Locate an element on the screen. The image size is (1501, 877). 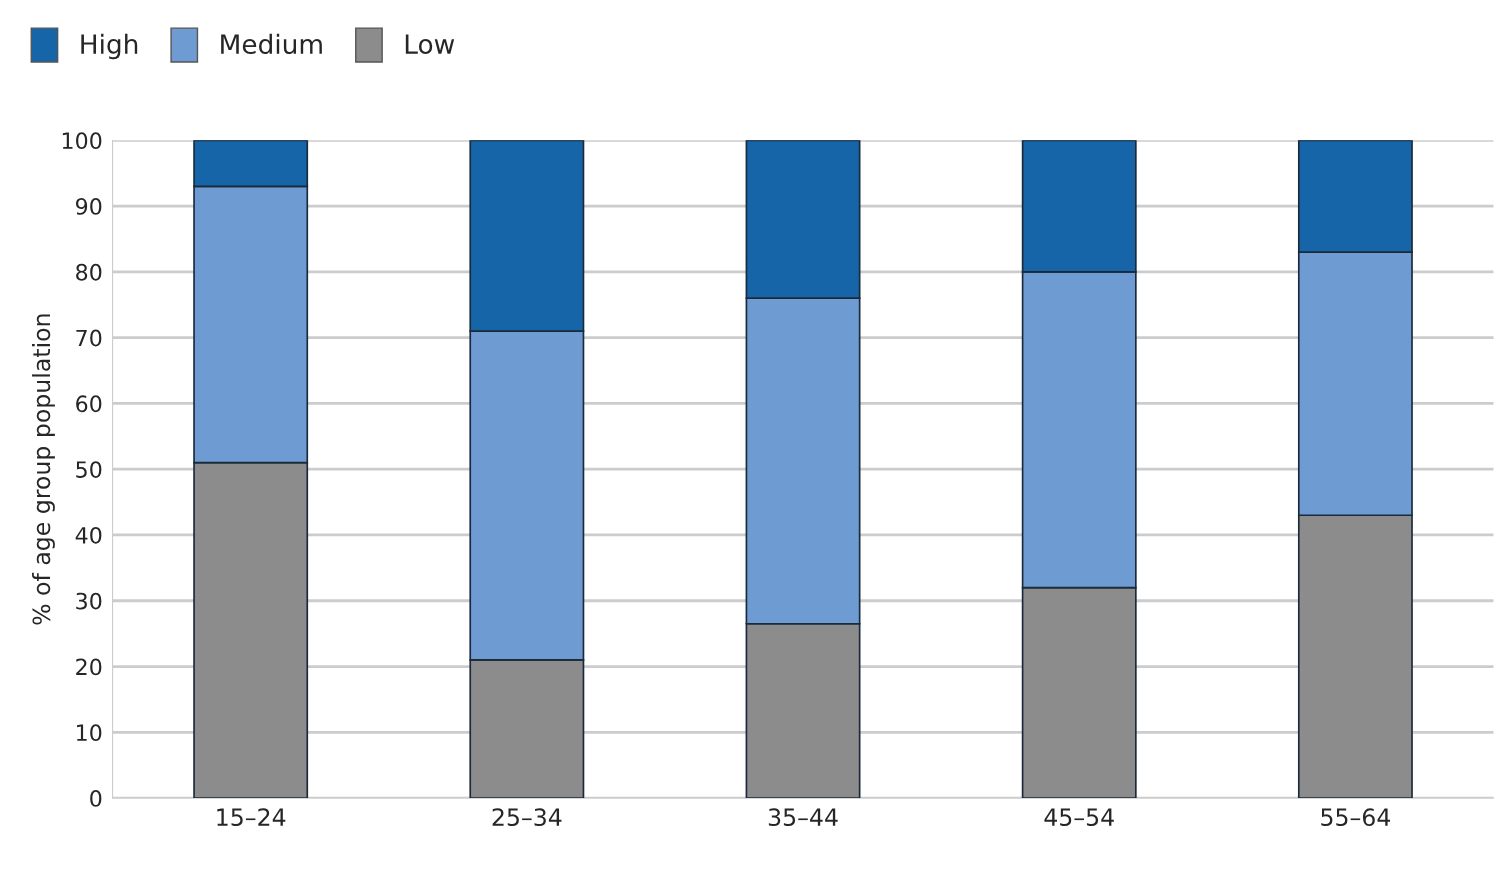
y-tick-label: 60 is located at coordinates (89, 404).